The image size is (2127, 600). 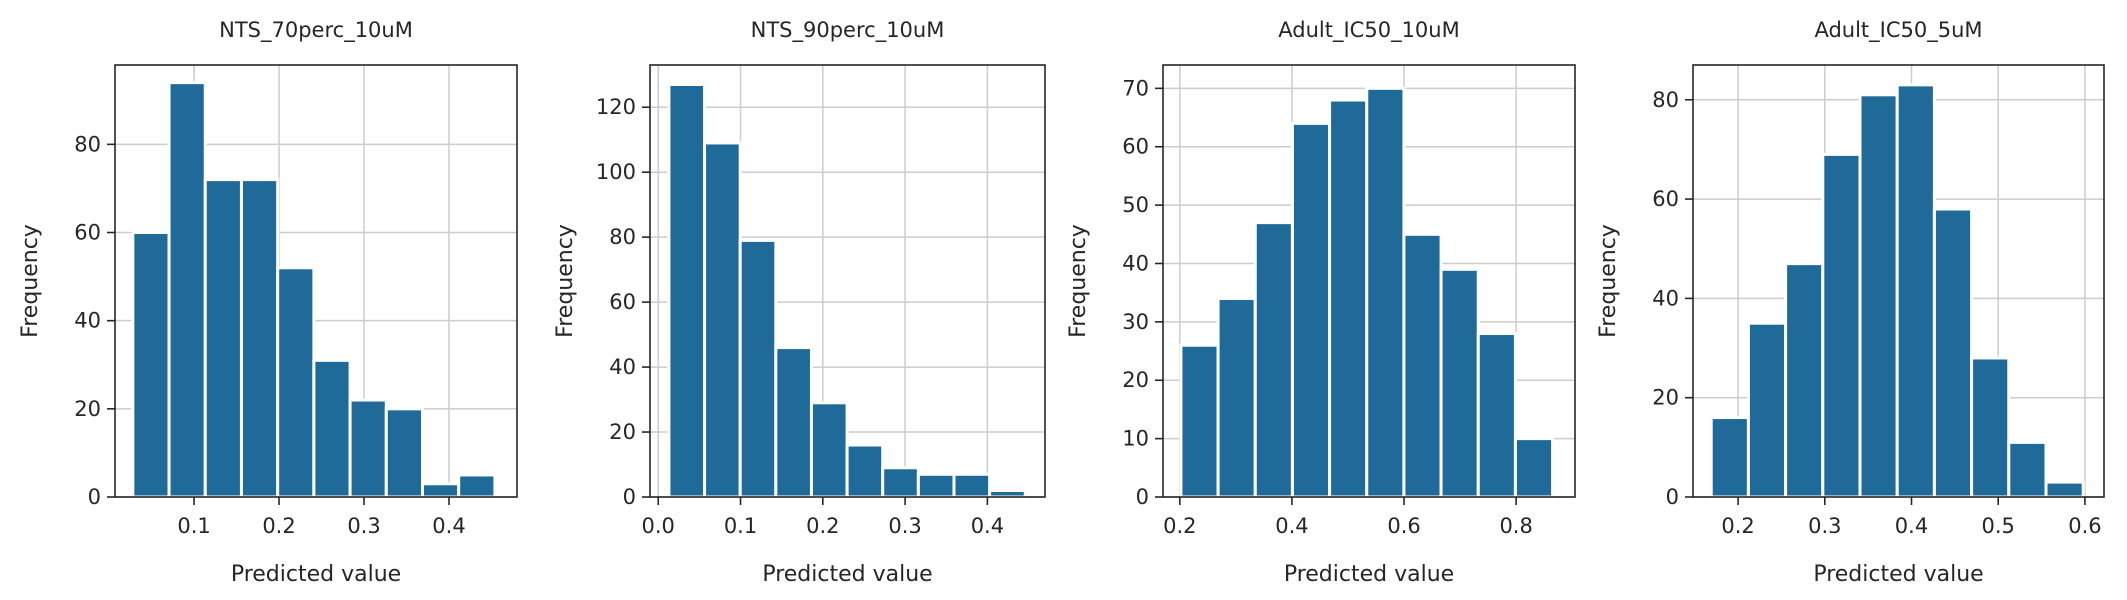 I want to click on y-tick-label: 120, so click(x=616, y=107).